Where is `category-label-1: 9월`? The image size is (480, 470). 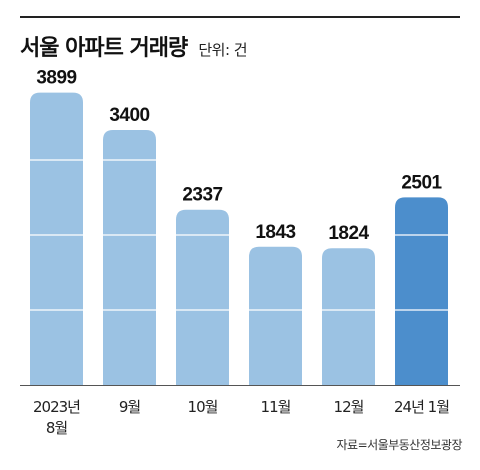 category-label-1: 9월 is located at coordinates (130, 407).